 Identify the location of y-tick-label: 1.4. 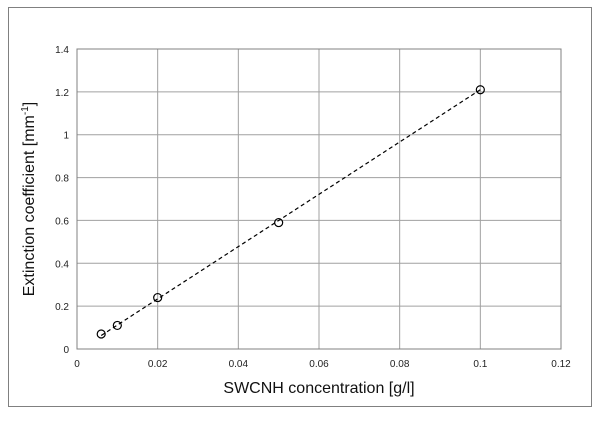
(62, 50).